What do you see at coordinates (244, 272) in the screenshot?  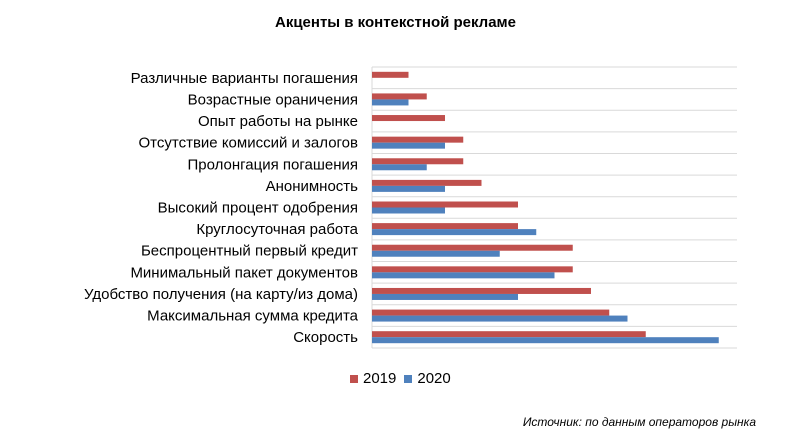 I see `category-label: Минимальный пакет документов` at bounding box center [244, 272].